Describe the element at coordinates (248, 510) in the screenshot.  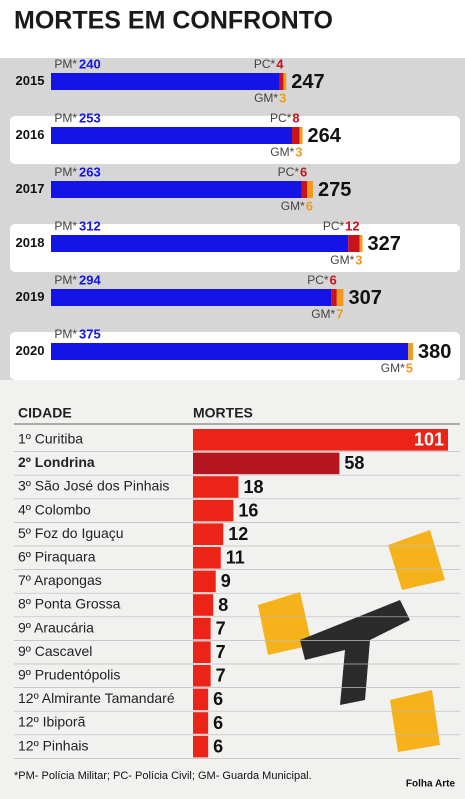
I see `value-label: 16` at that location.